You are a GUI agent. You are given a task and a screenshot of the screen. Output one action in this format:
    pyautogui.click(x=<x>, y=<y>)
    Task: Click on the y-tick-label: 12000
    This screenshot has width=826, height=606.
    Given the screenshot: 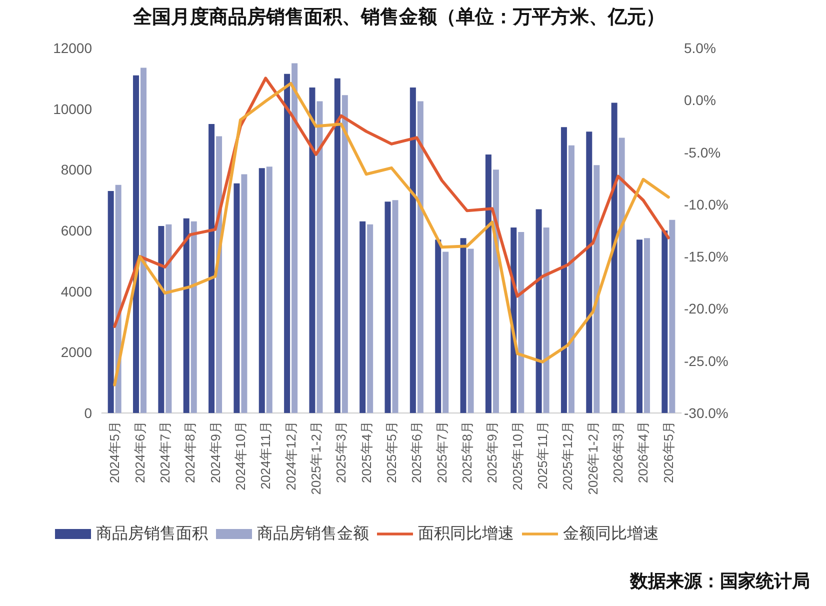 What is the action you would take?
    pyautogui.click(x=72, y=48)
    